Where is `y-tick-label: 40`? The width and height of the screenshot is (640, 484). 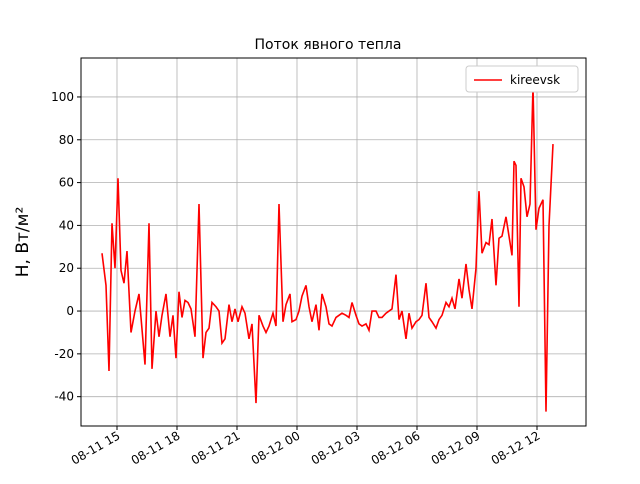
y-tick-label: 40 is located at coordinates (66, 225).